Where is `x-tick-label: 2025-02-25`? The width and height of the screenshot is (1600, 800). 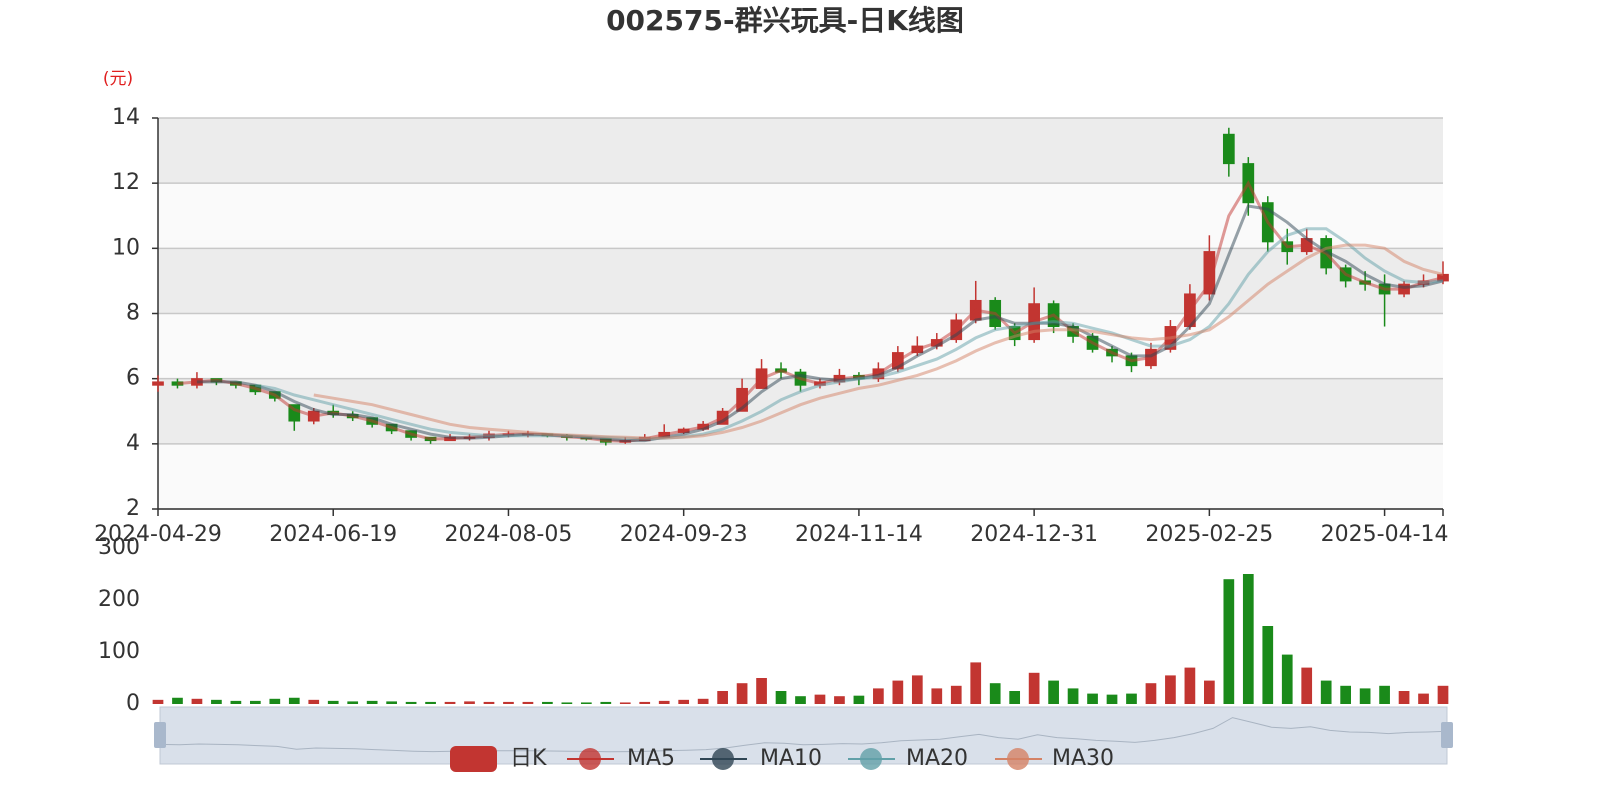
x-tick-label: 2025-02-25 is located at coordinates (1209, 534).